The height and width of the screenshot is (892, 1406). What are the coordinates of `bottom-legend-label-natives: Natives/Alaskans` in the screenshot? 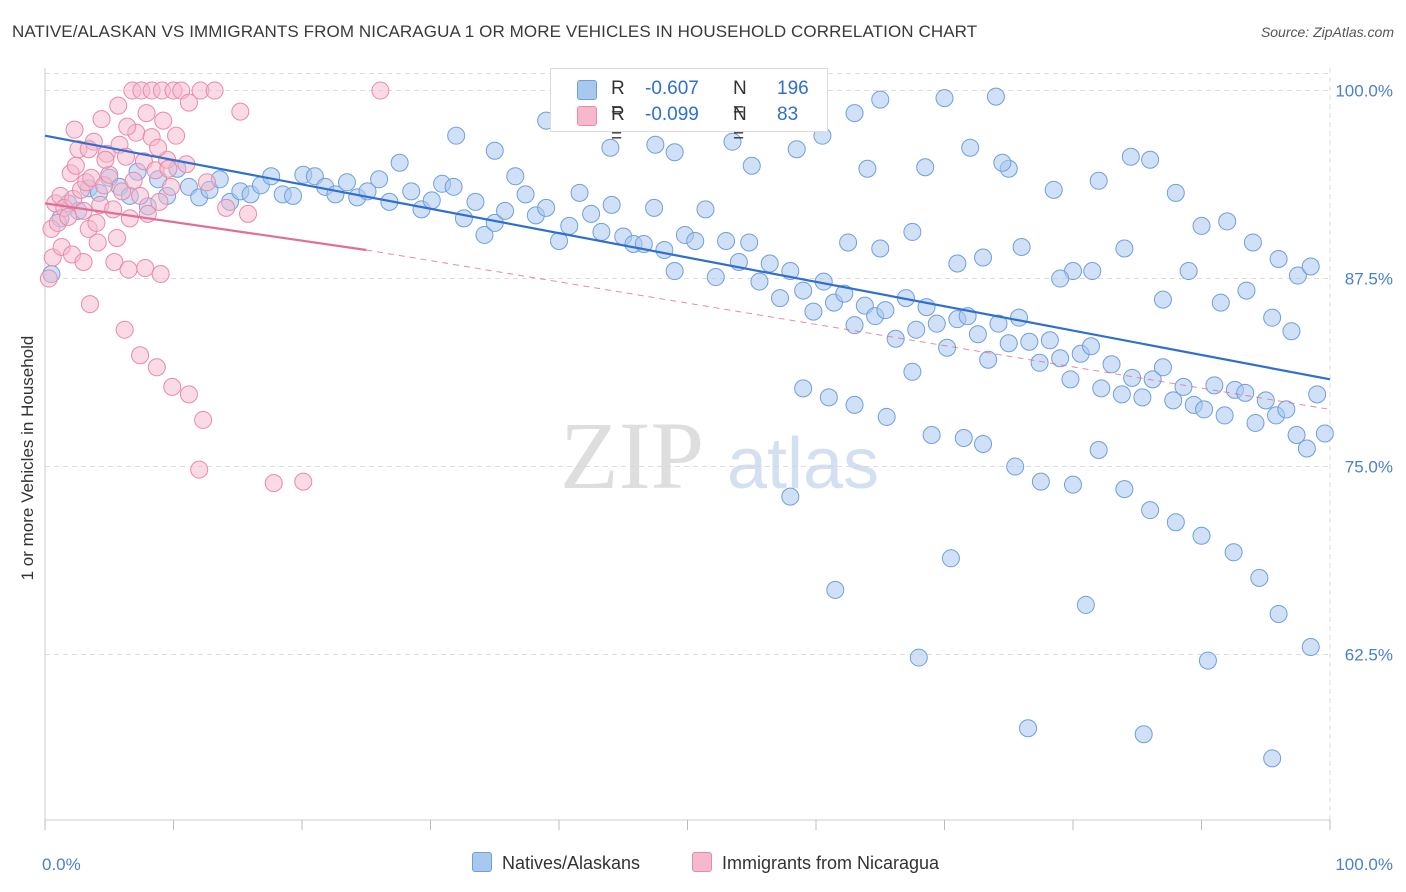 It's located at (571, 863).